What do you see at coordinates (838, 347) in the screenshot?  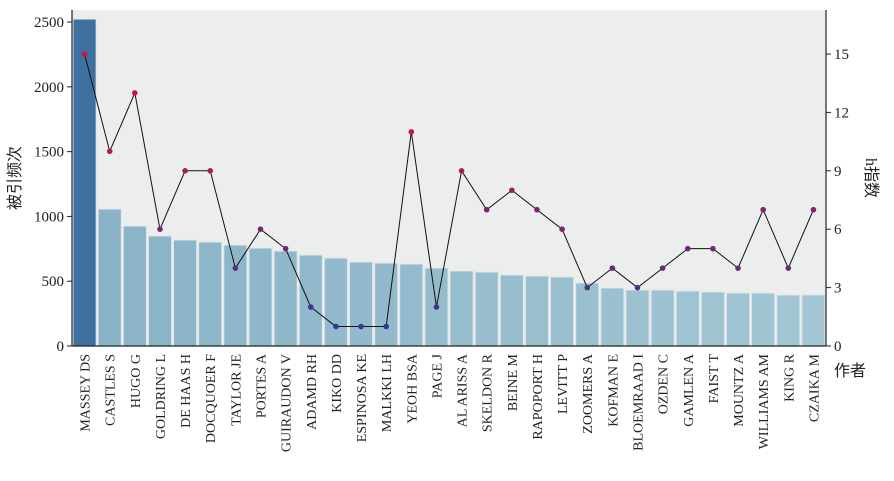 I see `y2-tick-label: 0` at bounding box center [838, 347].